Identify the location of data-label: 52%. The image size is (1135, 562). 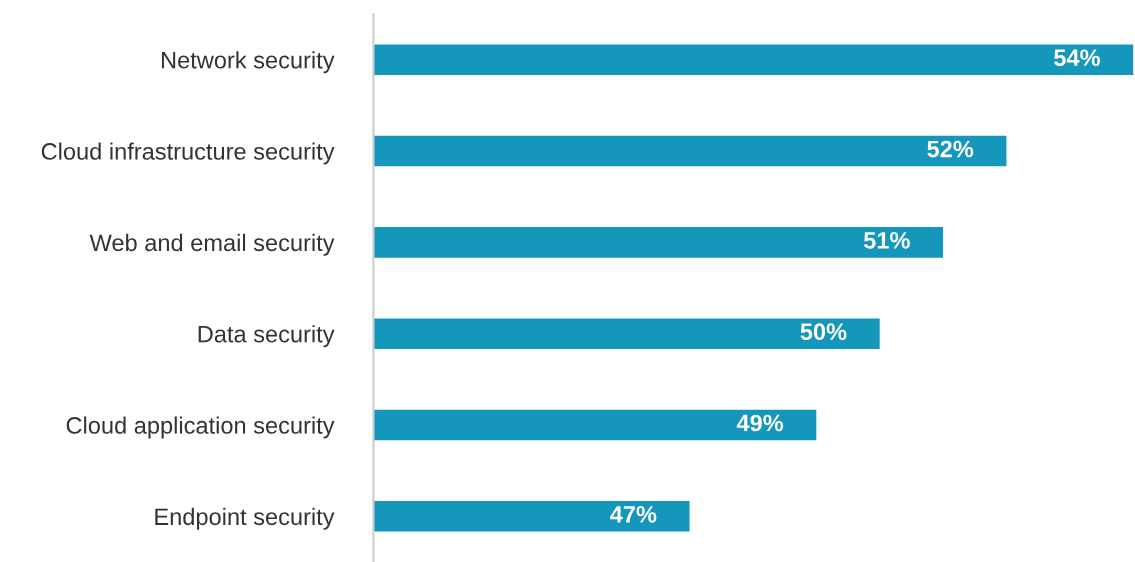
(950, 149).